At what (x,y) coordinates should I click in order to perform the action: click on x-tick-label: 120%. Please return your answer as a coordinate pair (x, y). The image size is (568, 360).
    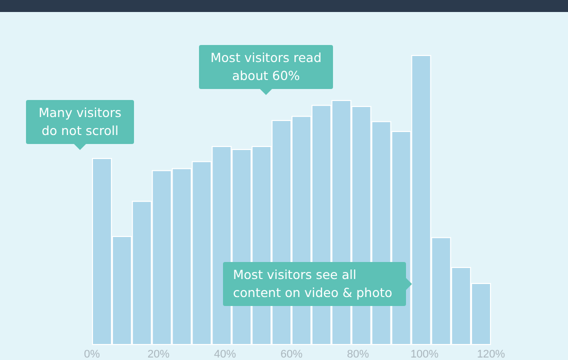
    Looking at the image, I should click on (491, 354).